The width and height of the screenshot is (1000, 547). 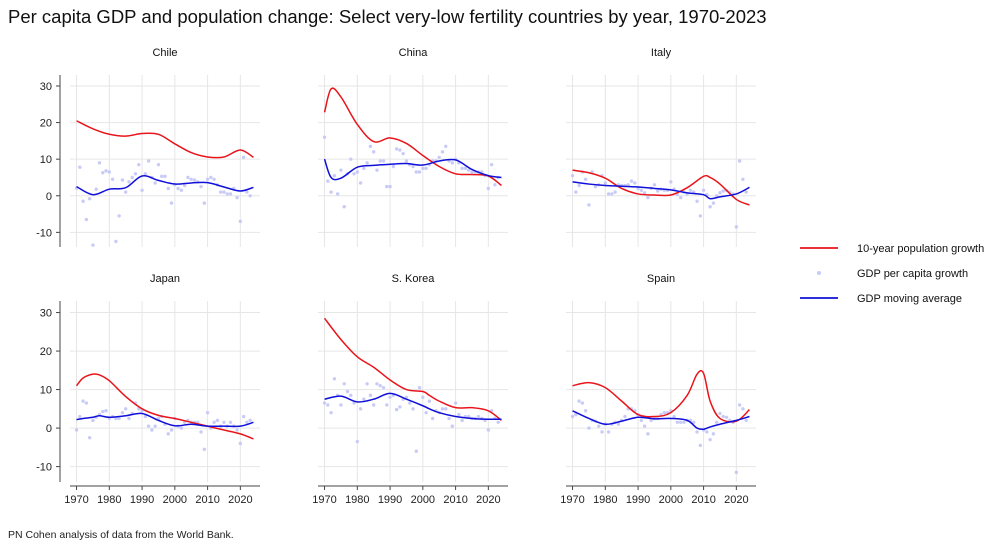 I want to click on population-growth-line-s-korea, so click(x=412, y=369).